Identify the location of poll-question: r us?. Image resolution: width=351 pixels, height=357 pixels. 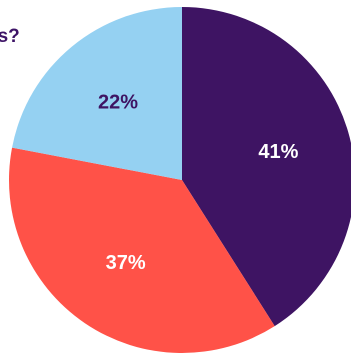
(17, 38).